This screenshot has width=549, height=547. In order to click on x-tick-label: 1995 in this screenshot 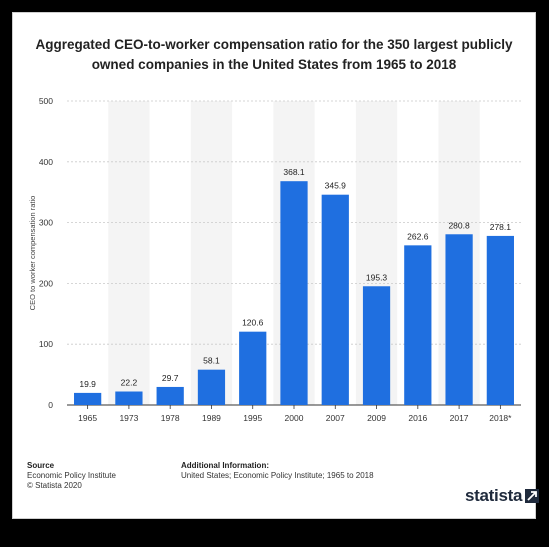, I will do `click(252, 418)`.